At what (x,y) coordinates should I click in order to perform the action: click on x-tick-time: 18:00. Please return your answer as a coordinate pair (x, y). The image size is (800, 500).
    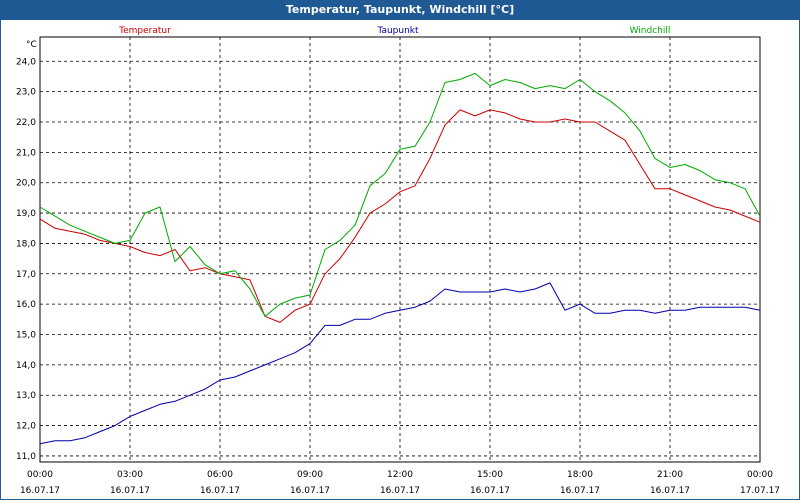
    Looking at the image, I should click on (580, 475).